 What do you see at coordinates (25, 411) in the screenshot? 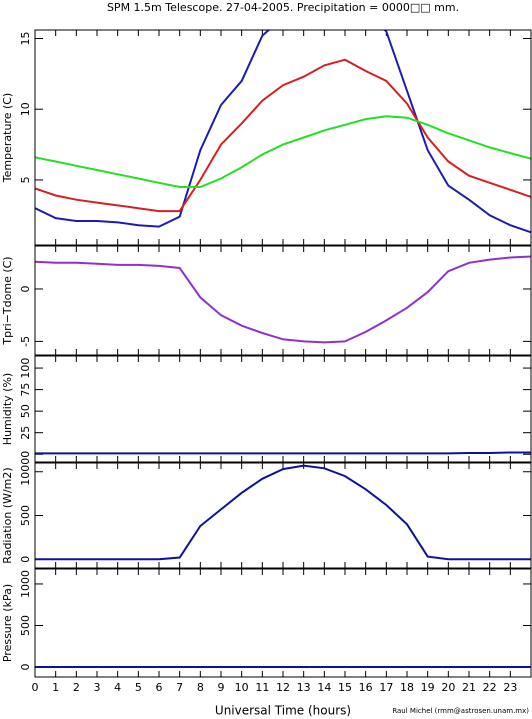
I see `y-tick-label: 50` at bounding box center [25, 411].